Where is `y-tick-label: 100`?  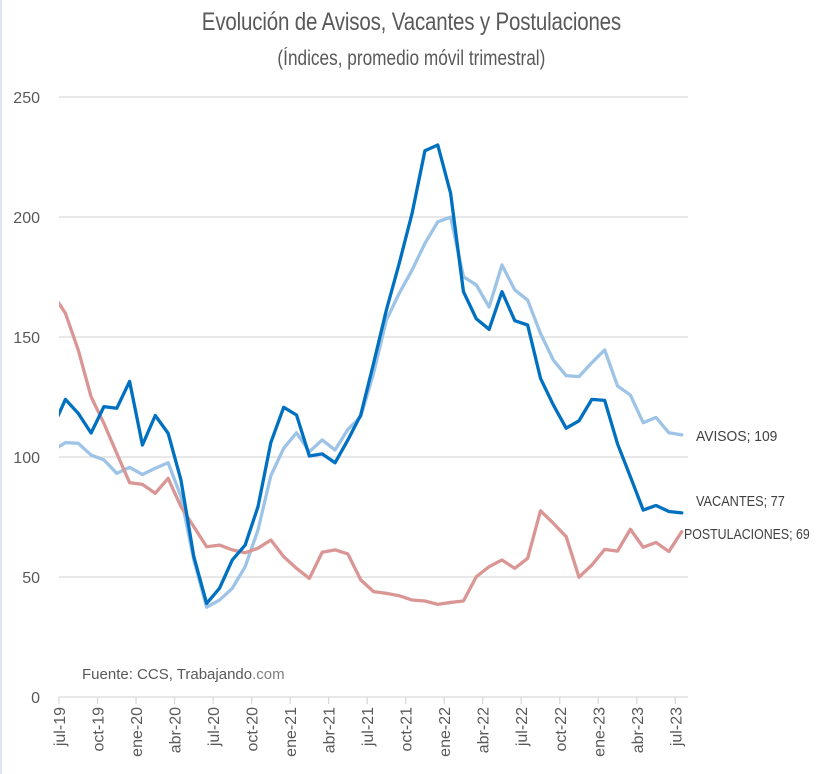 y-tick-label: 100 is located at coordinates (26, 458).